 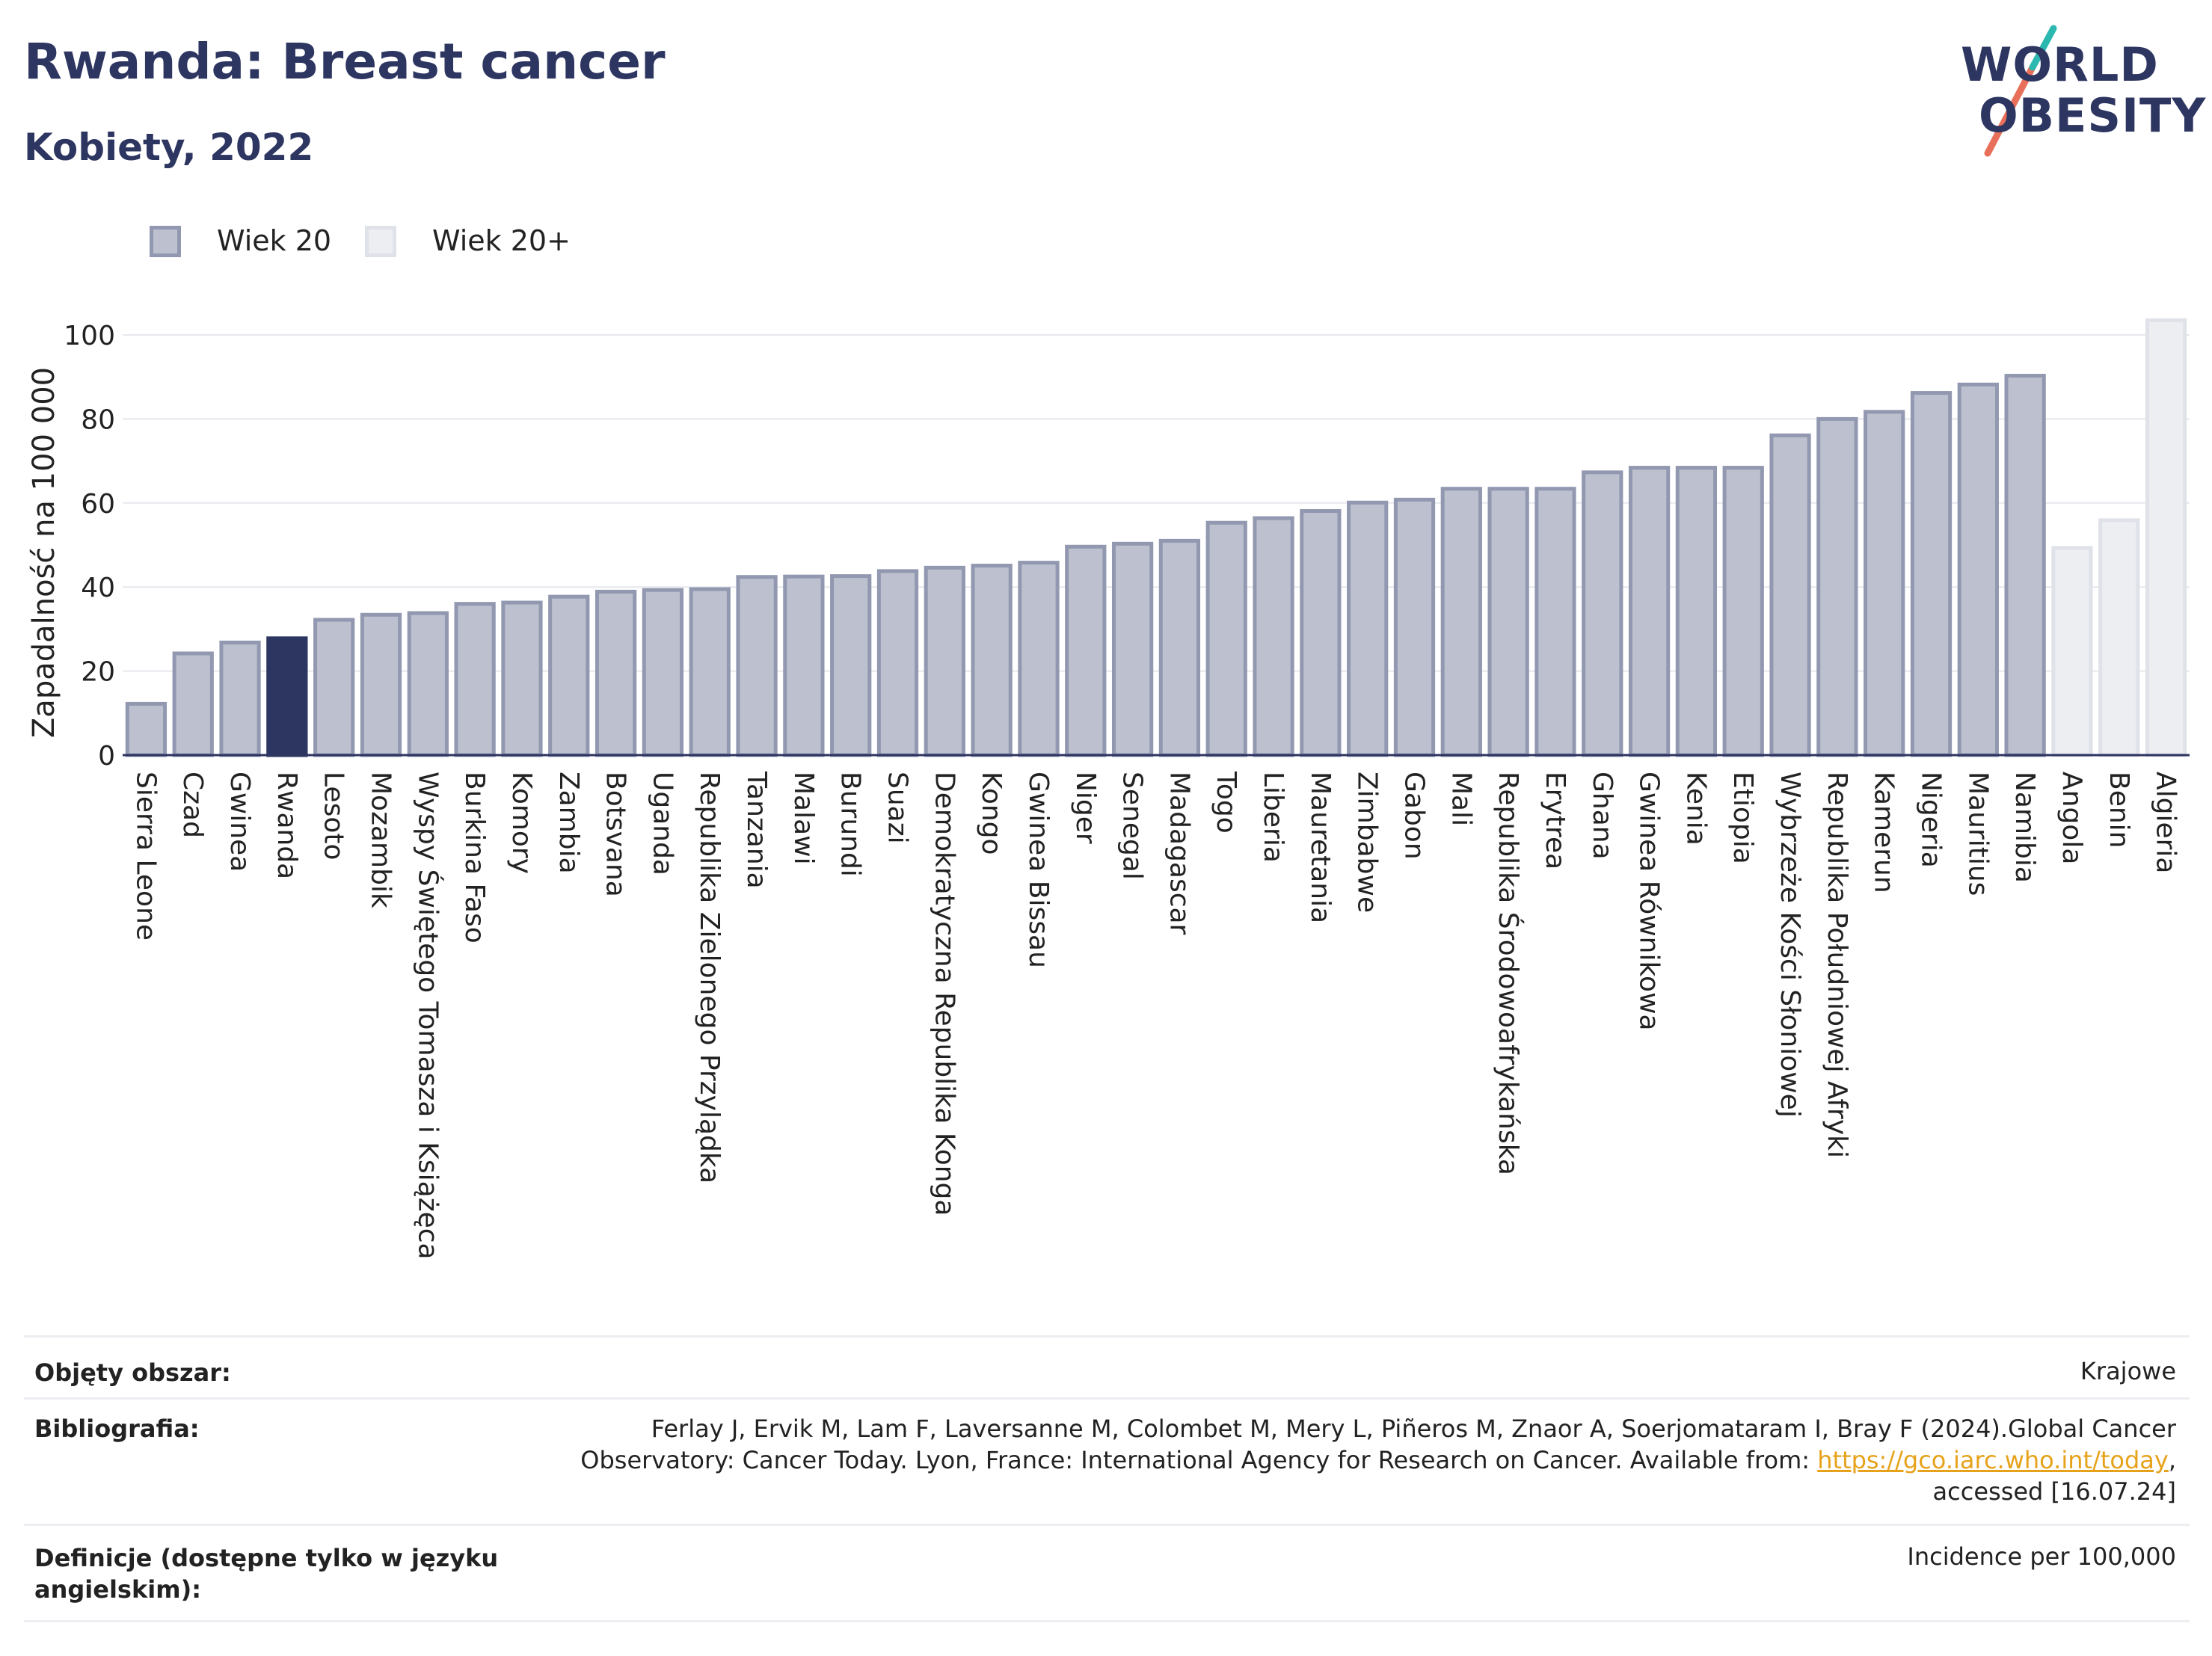 I want to click on footer-row-area: Objęty obszar: Krajowe, so click(x=1107, y=1366).